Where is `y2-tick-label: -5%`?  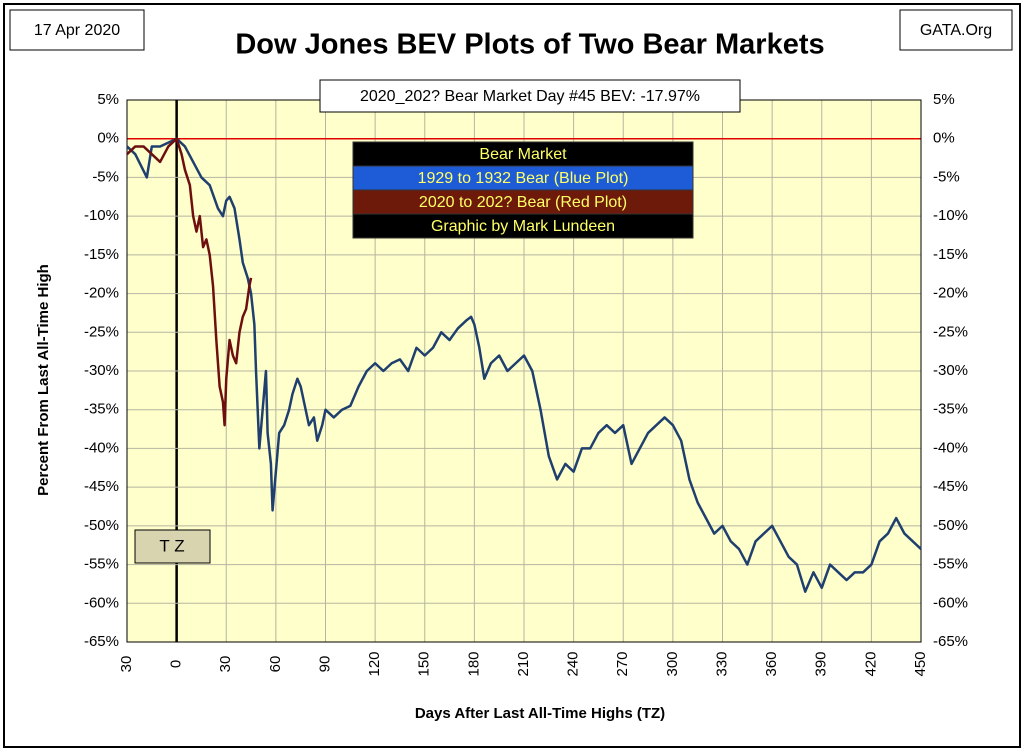
y2-tick-label: -5% is located at coordinates (946, 176).